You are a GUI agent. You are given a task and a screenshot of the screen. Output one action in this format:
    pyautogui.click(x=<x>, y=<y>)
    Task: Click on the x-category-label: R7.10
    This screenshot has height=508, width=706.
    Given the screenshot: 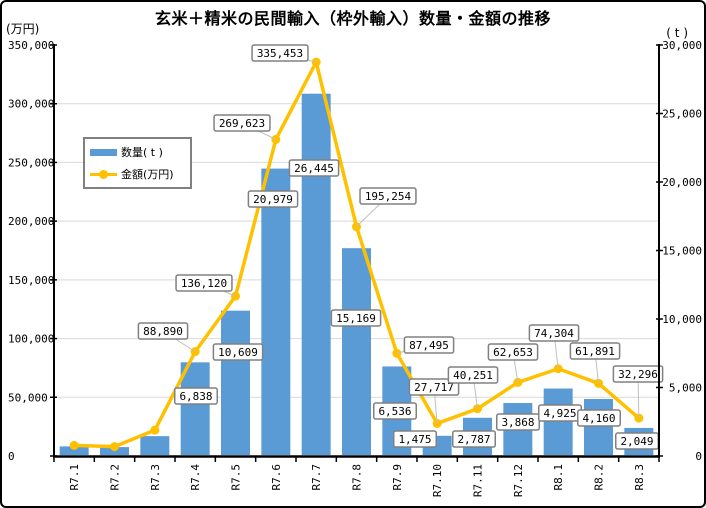 What is the action you would take?
    pyautogui.click(x=437, y=480)
    